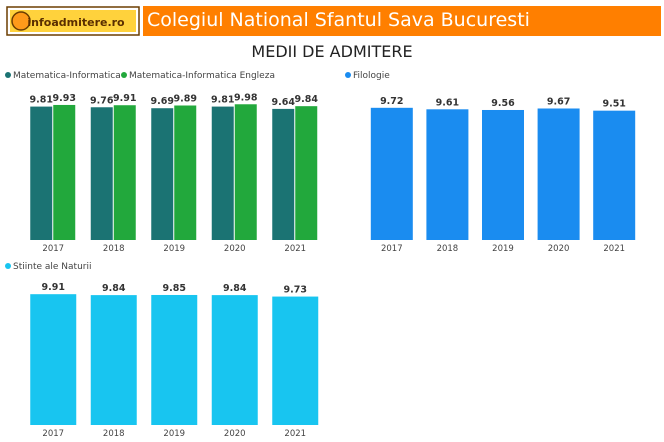 The width and height of the screenshot is (664, 442). What do you see at coordinates (21, 21) in the screenshot?
I see `logo-emblem-icon` at bounding box center [21, 21].